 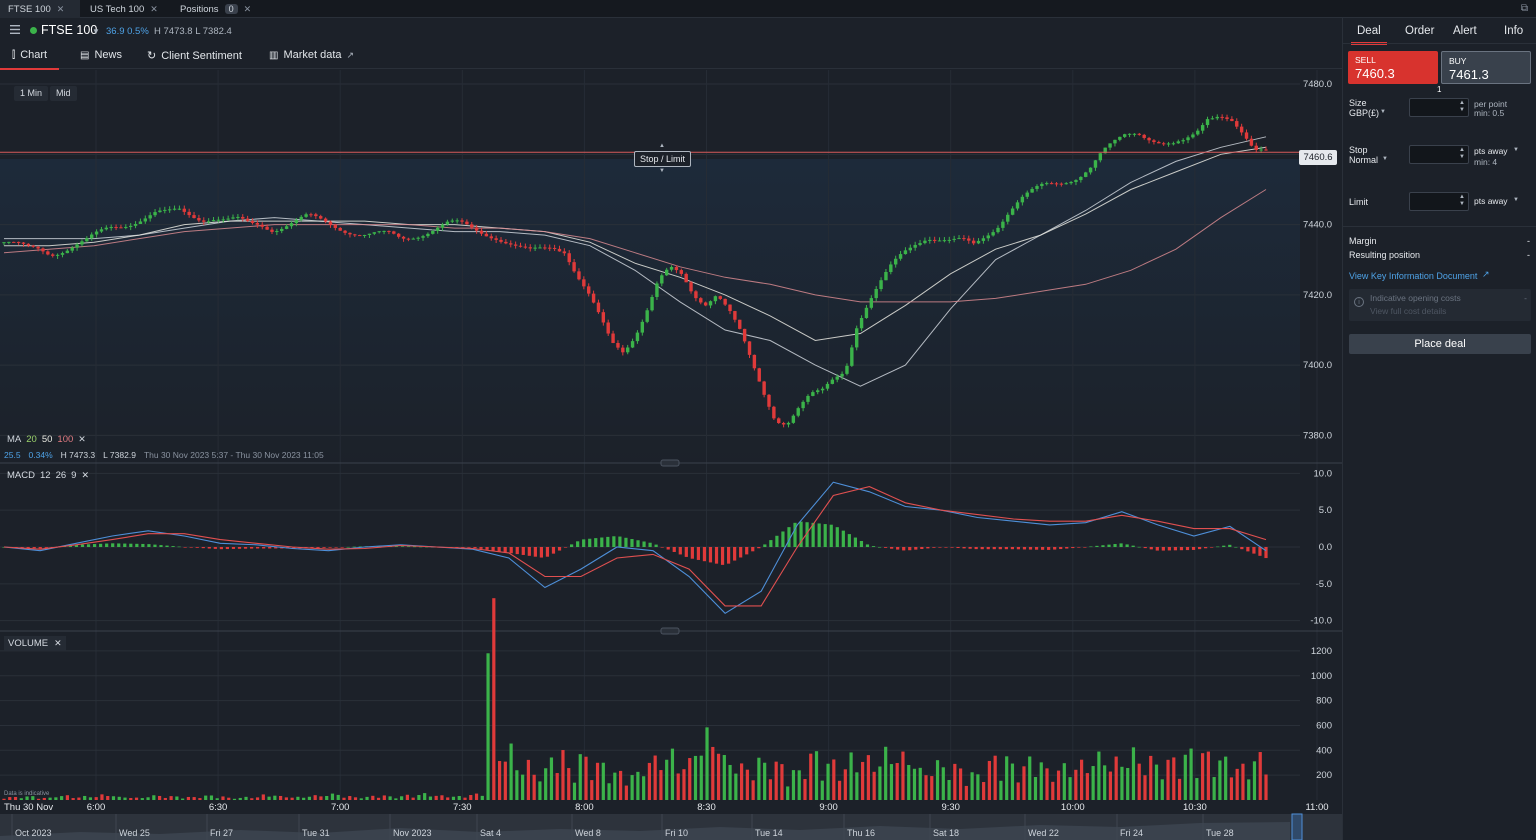 I want to click on subnav-chart: ⫿ Chart, so click(x=30, y=59).